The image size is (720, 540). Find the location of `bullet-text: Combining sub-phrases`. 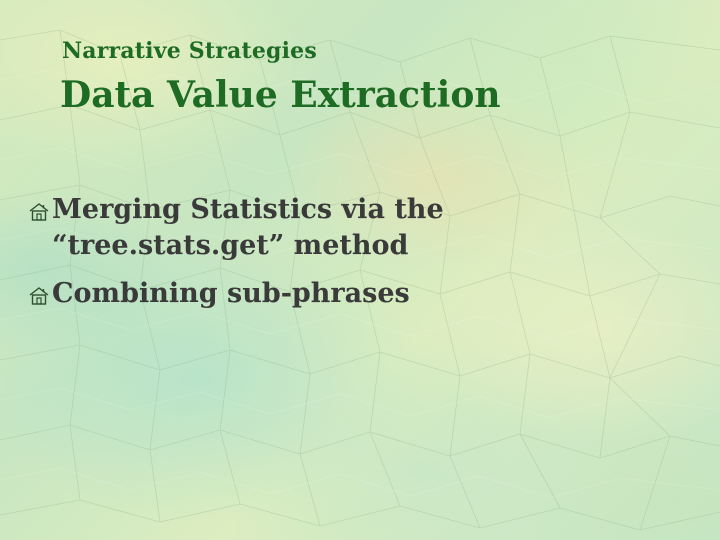

bullet-text: Combining sub-phrases is located at coordinates (231, 293).